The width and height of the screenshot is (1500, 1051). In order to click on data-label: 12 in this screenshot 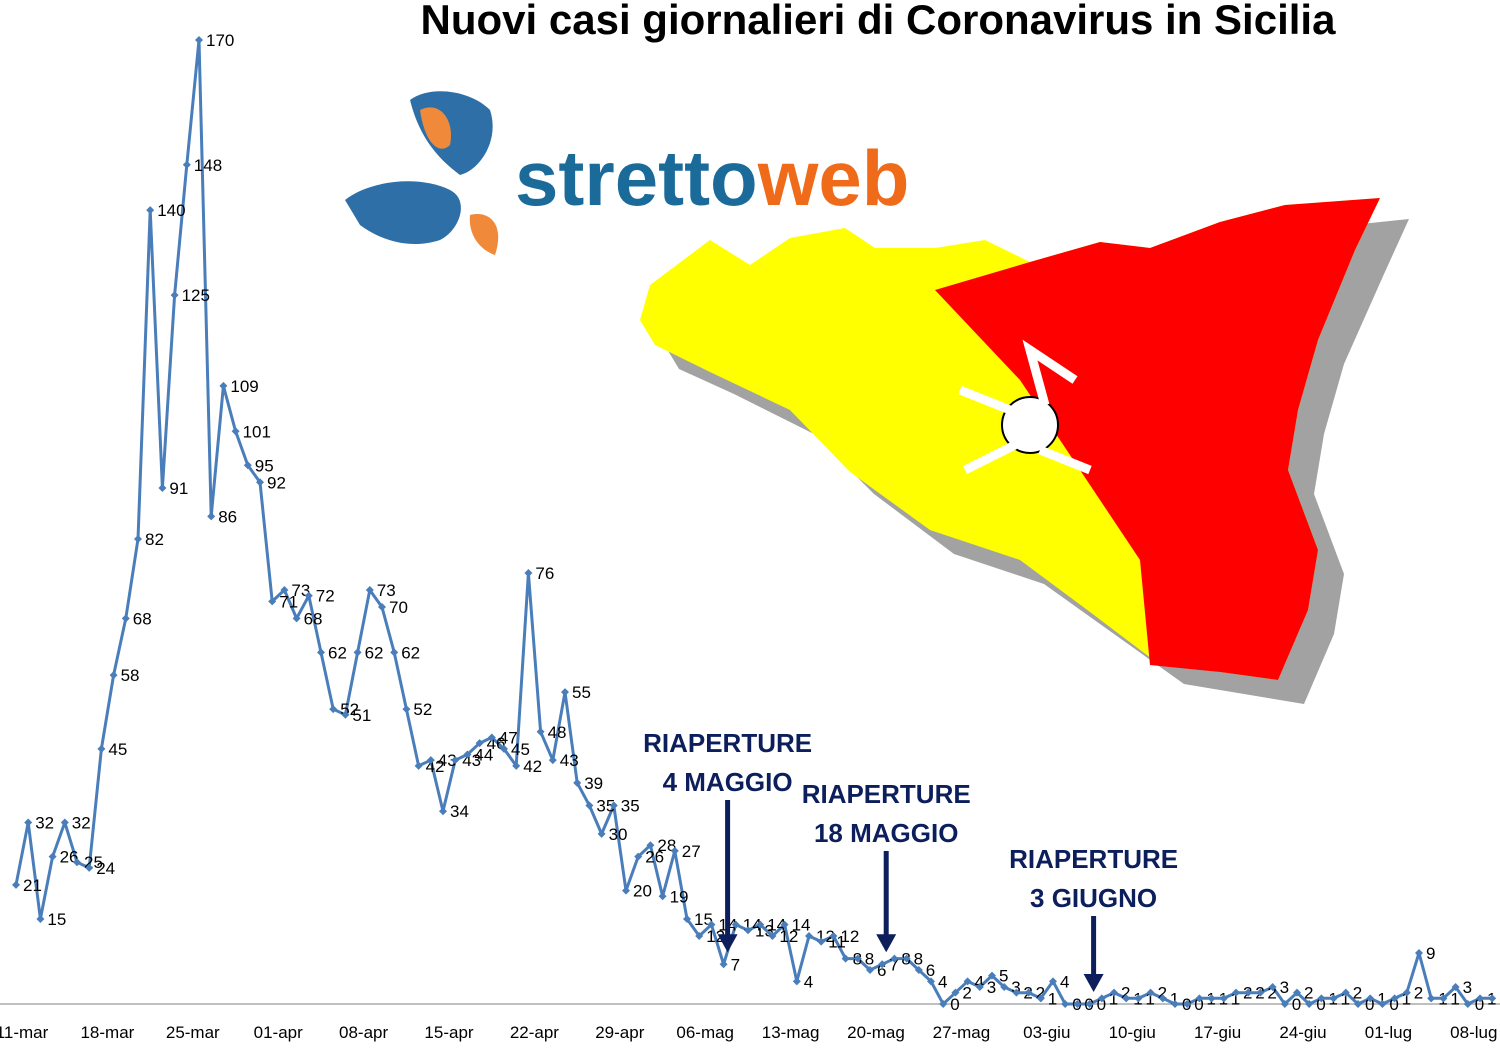, I will do `click(715, 936)`.